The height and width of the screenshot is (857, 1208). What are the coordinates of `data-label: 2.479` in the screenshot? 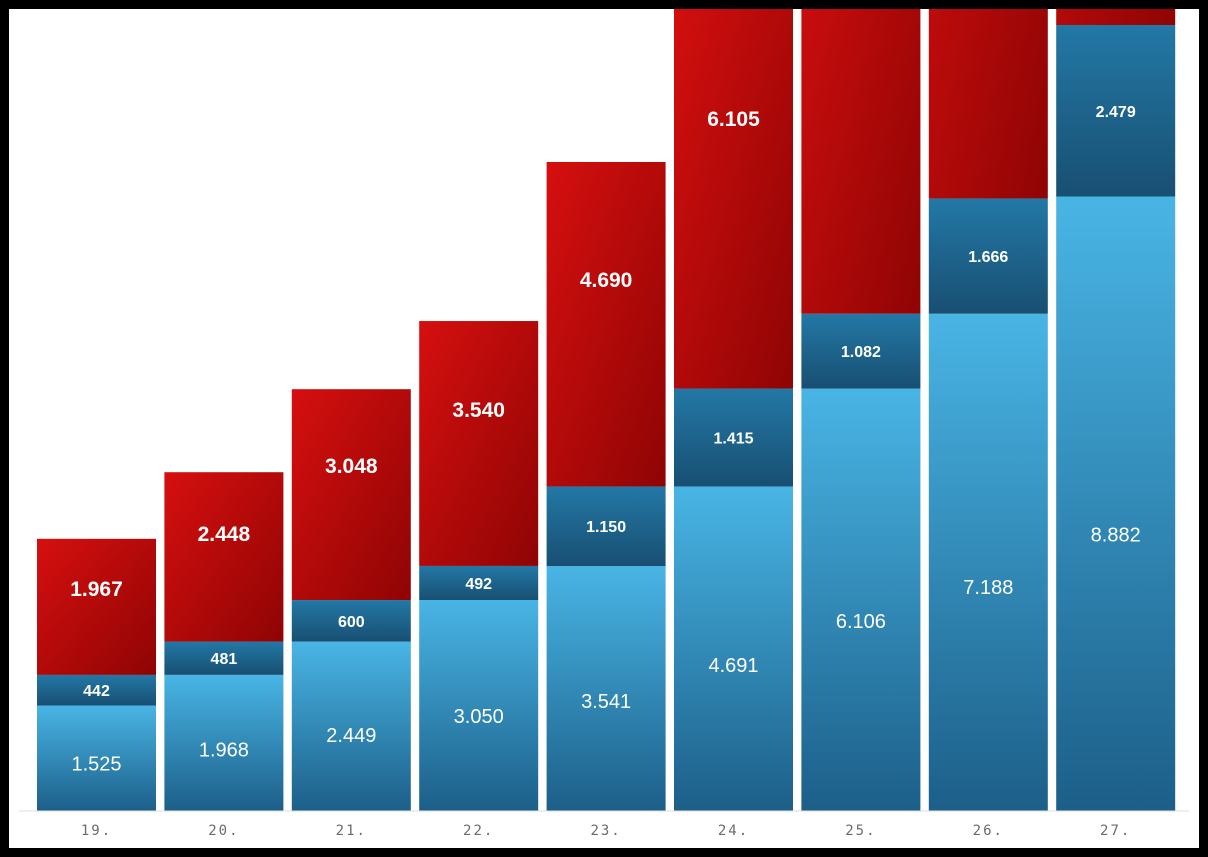 It's located at (1116, 112).